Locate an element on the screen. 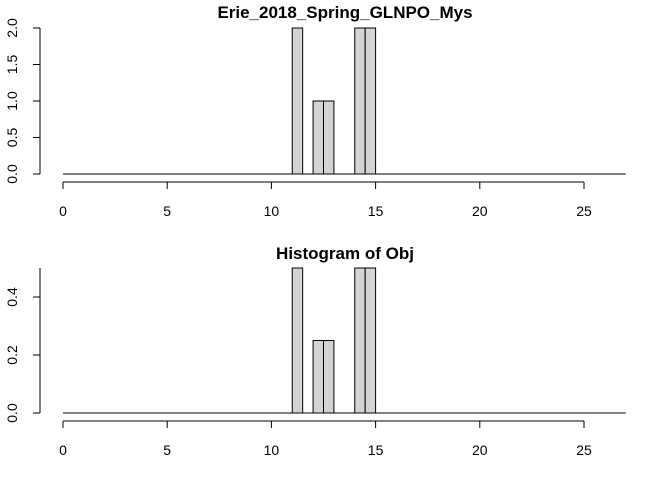  y-tick-label: 0.4 is located at coordinates (12, 297).